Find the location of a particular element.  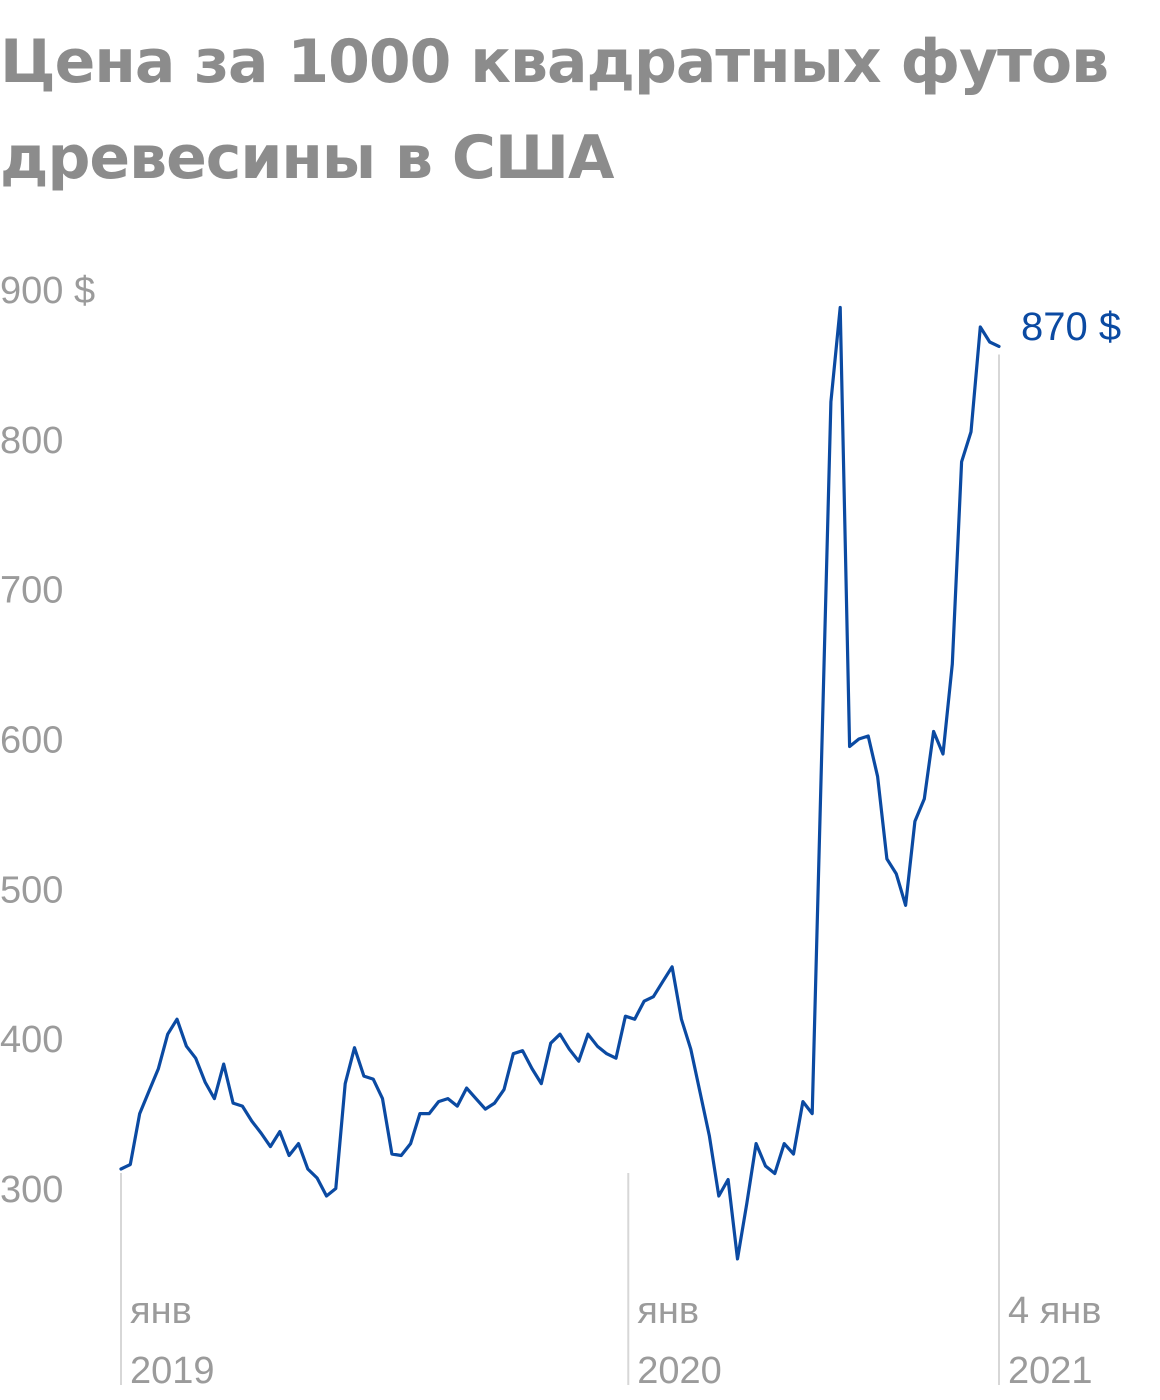

y-tick-label: 700 is located at coordinates (31, 591).